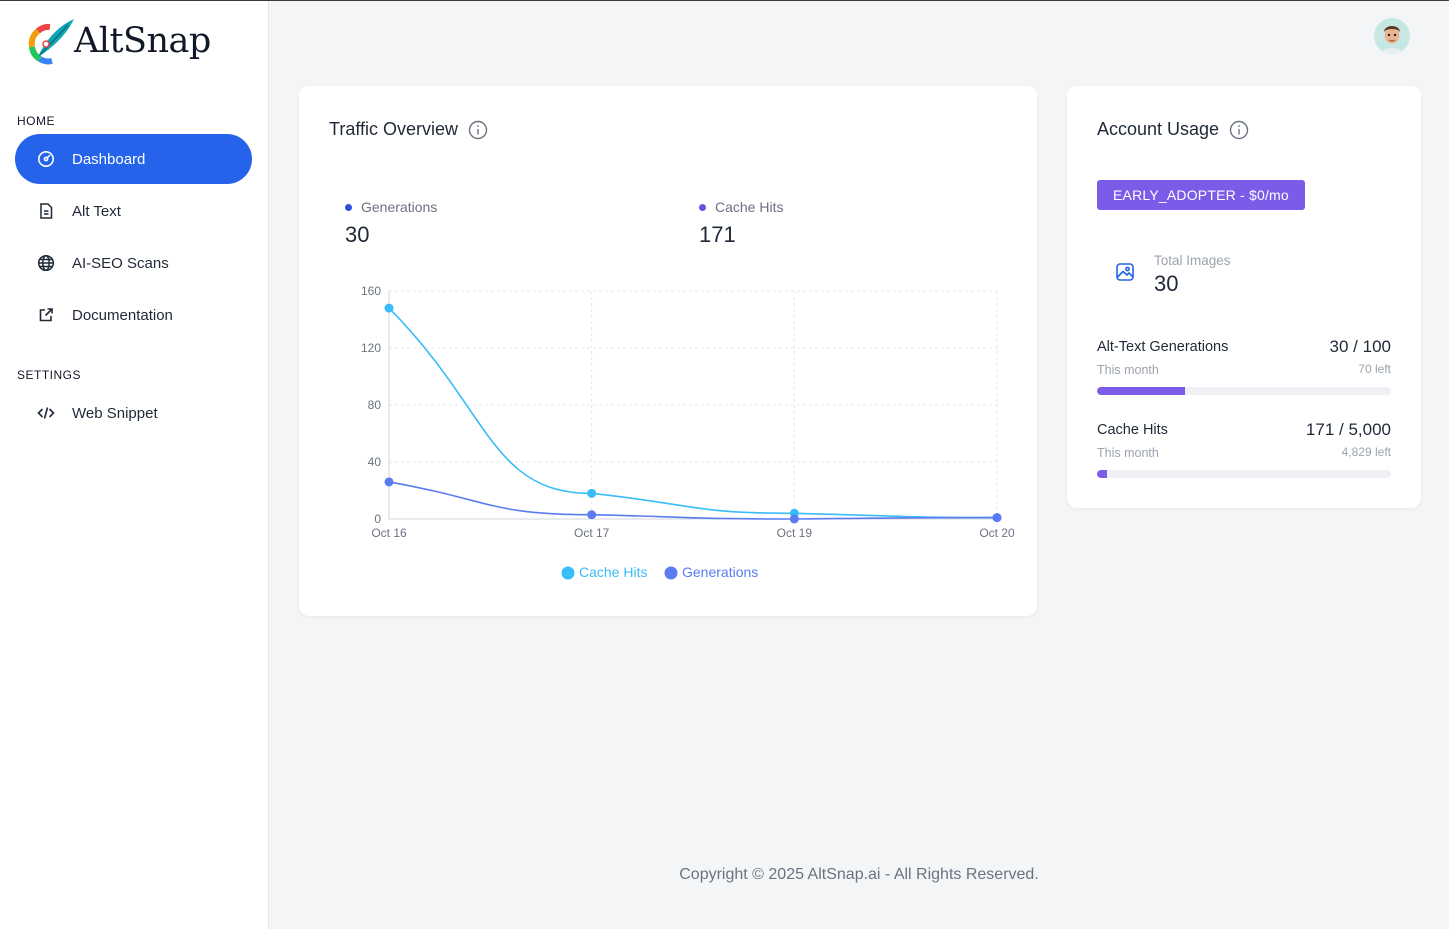 This screenshot has width=1449, height=929. Describe the element at coordinates (371, 348) in the screenshot. I see `y-tick-label: 120` at that location.